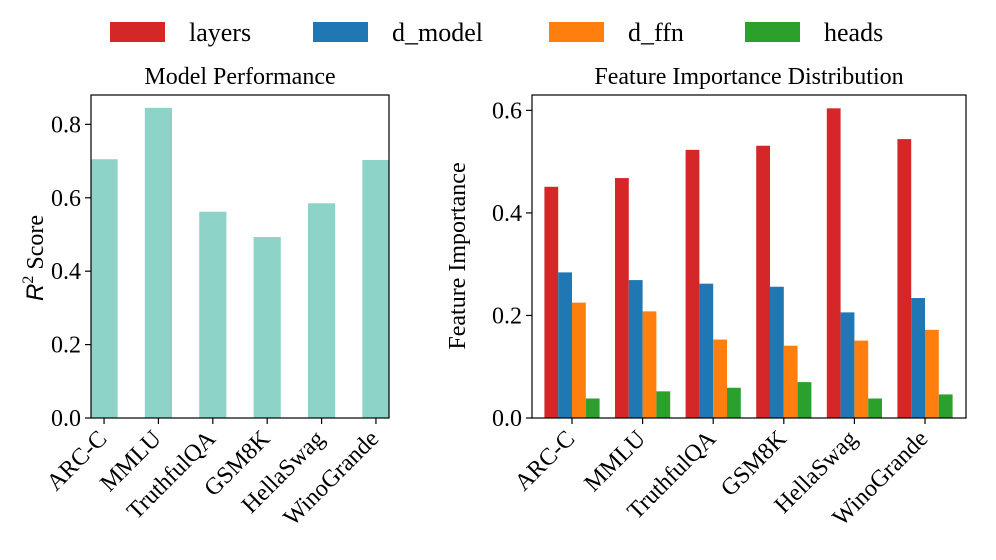  Describe the element at coordinates (239, 77) in the screenshot. I see `chart-title: Model Performance` at that location.